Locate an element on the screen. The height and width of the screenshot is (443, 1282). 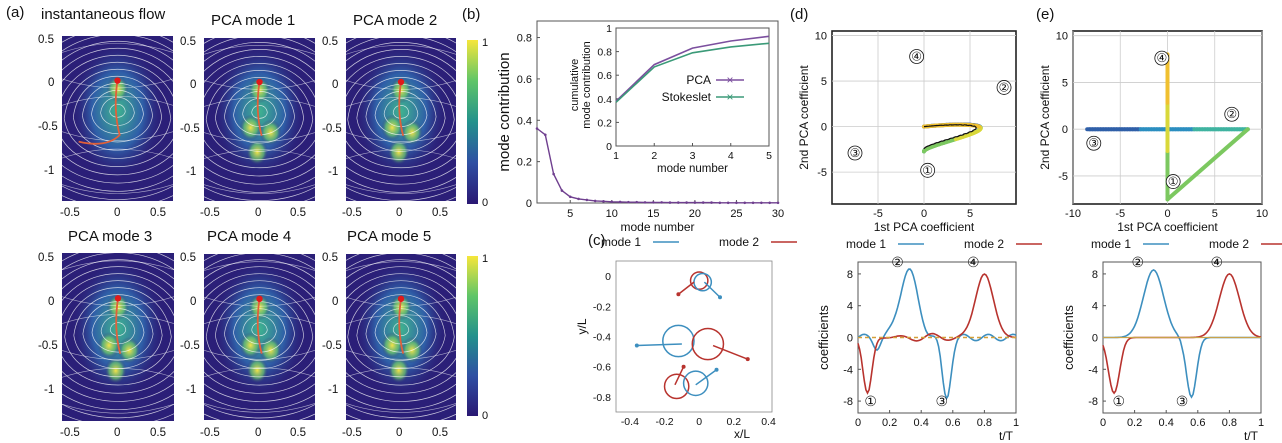
arrow-head is located at coordinates (720, 297).